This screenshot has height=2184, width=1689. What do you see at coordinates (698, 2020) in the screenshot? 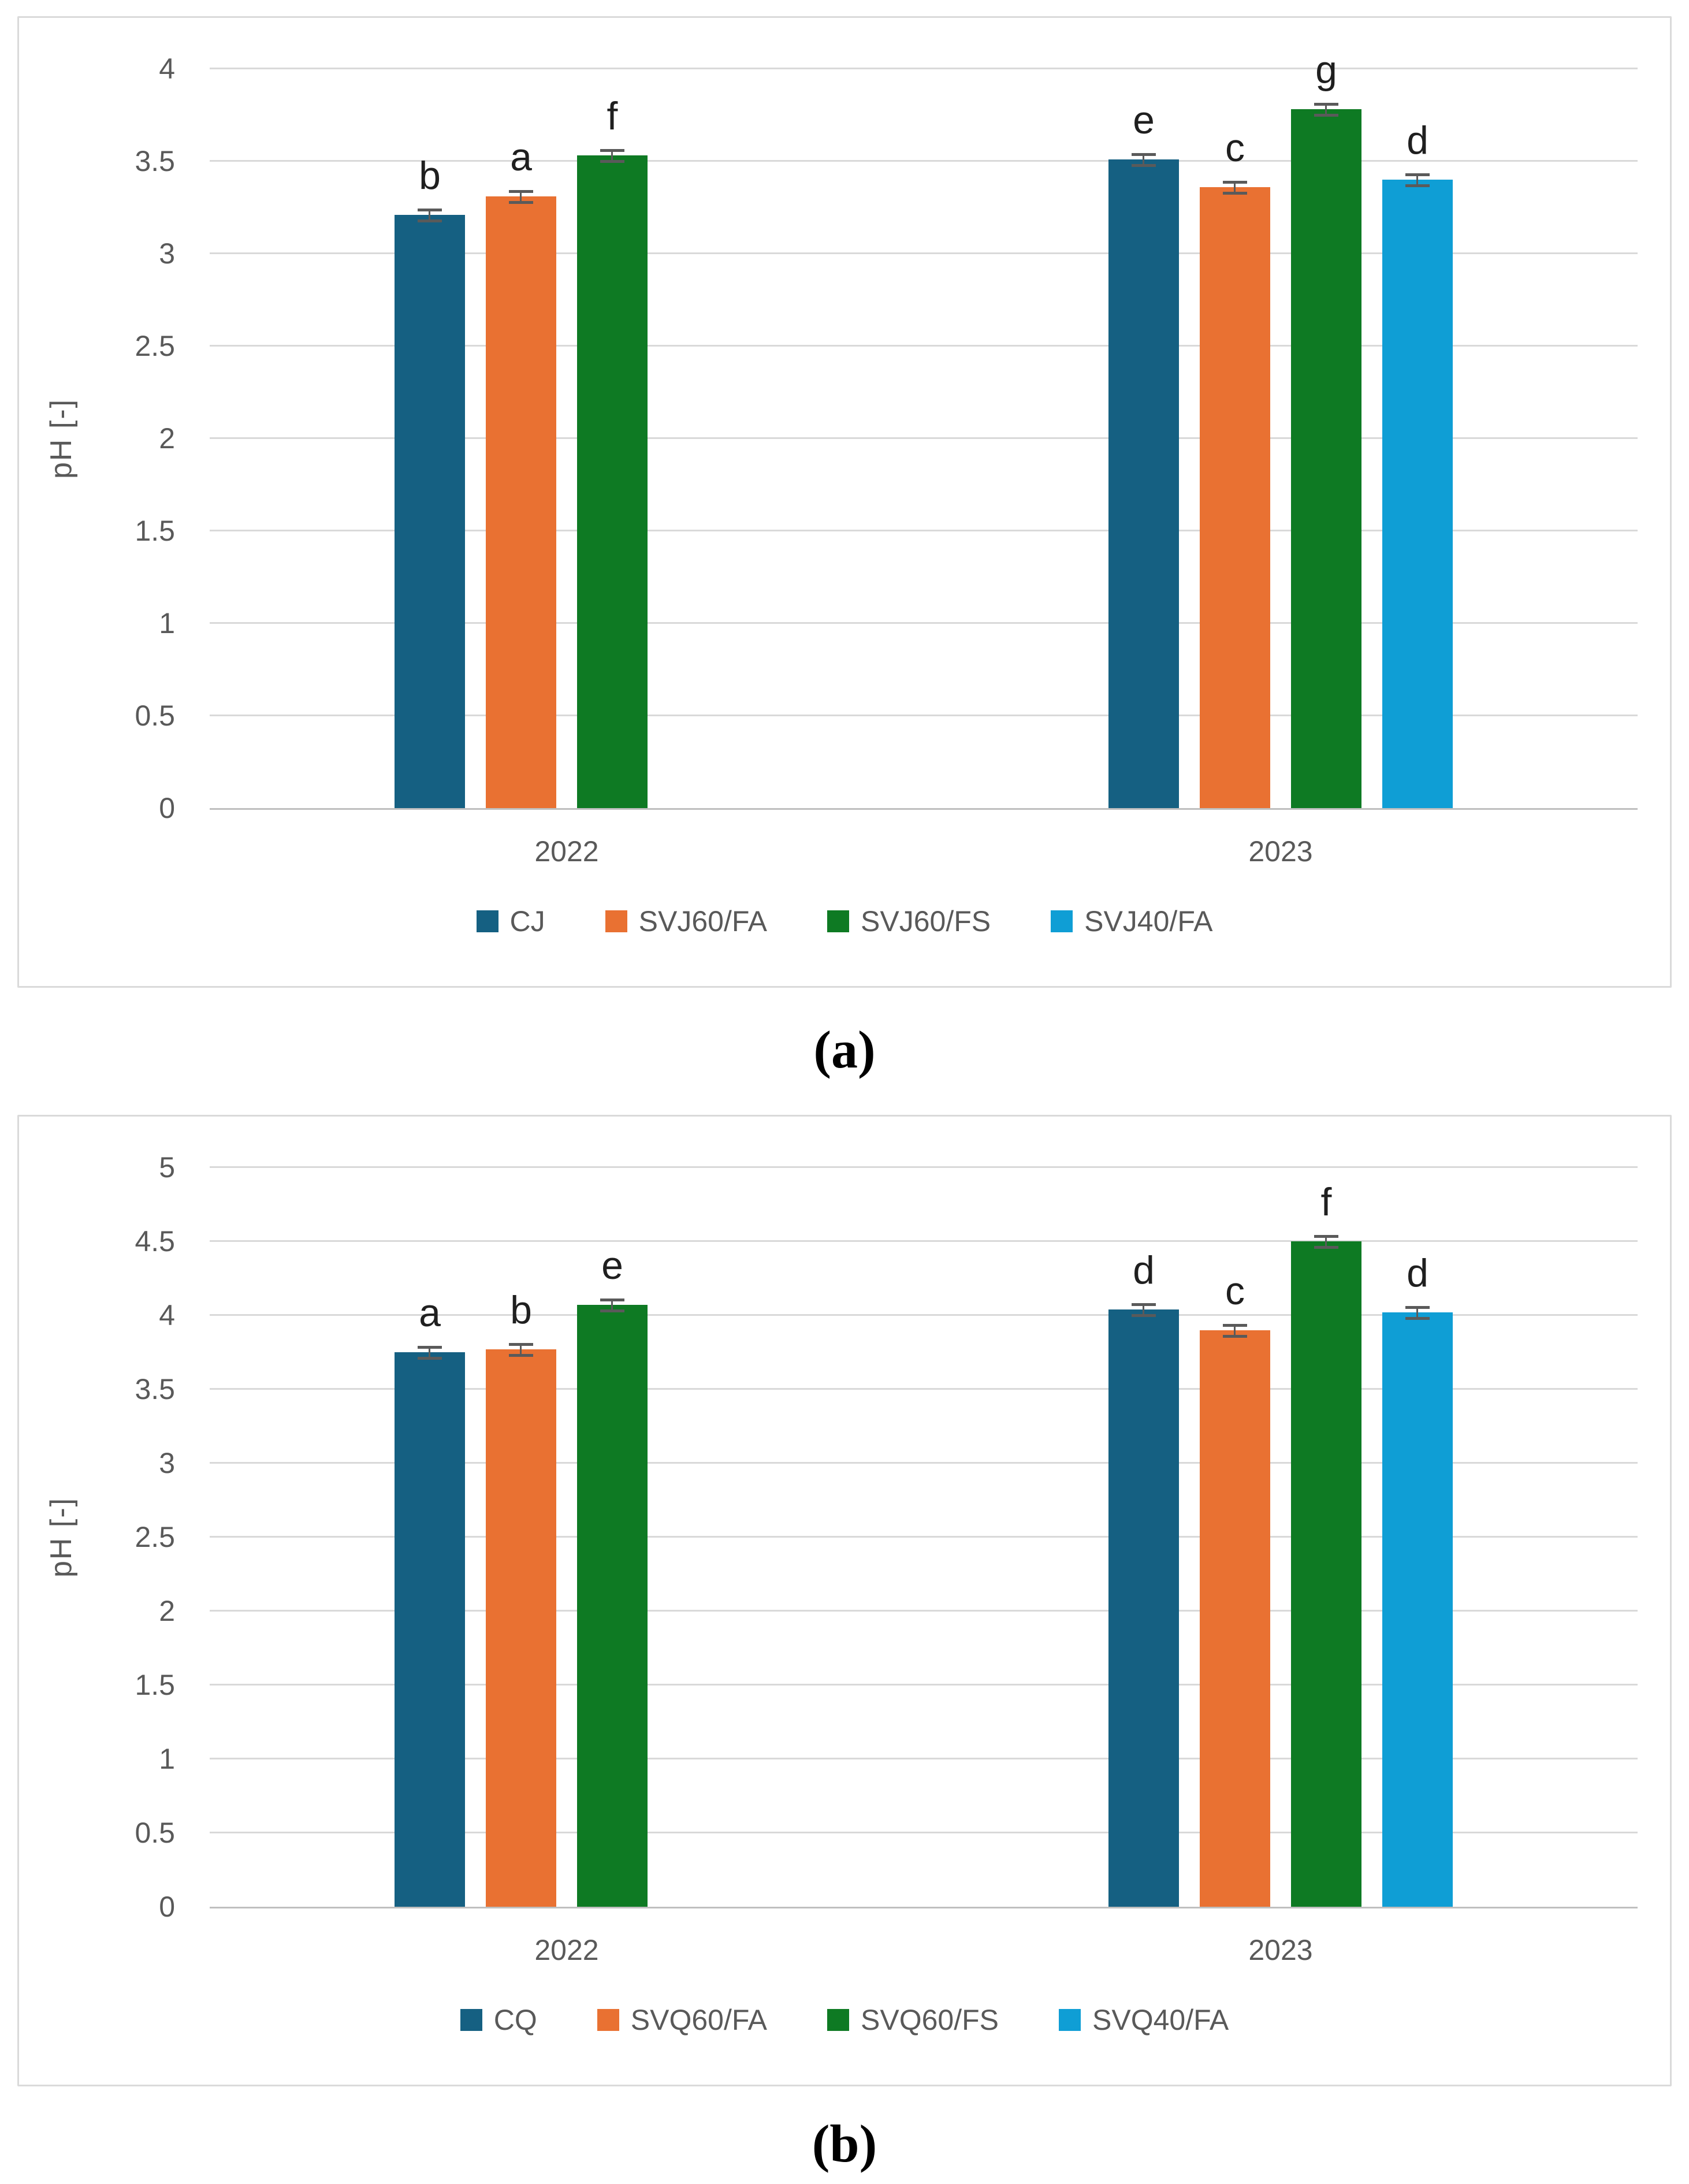
I see `legend-label: SVQ60/FA` at bounding box center [698, 2020].